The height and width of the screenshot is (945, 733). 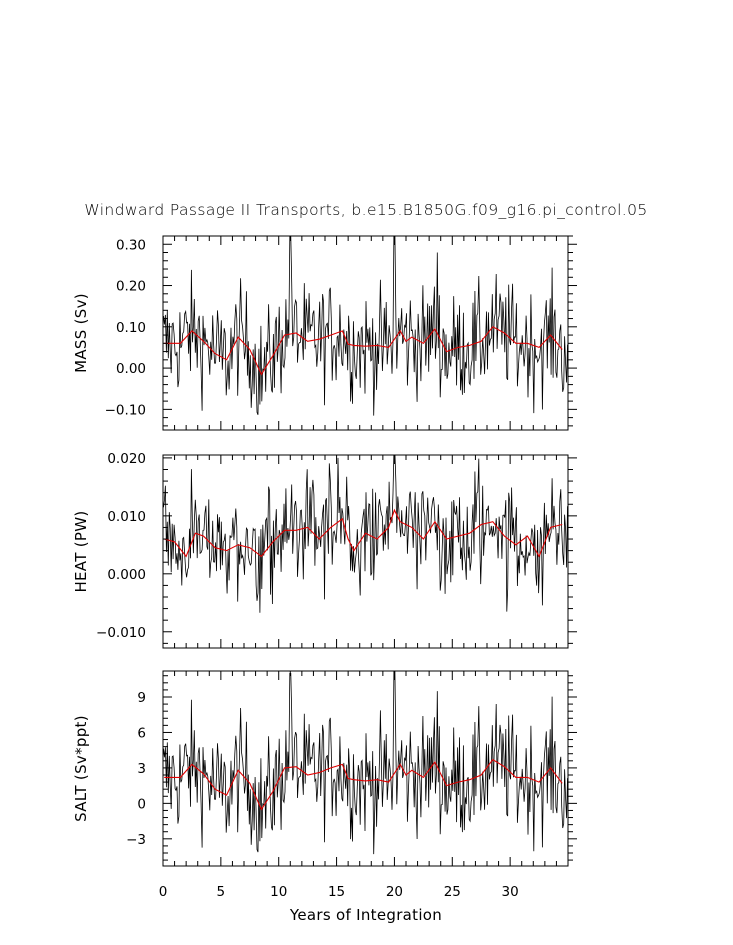 I want to click on y-tick-label: 6, so click(x=141, y=733).